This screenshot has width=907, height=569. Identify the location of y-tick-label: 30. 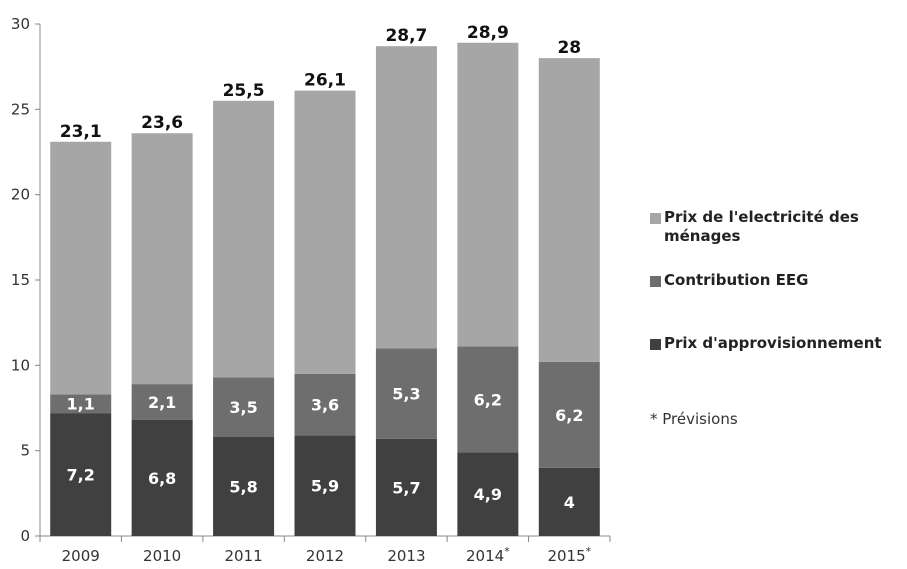
(20, 24).